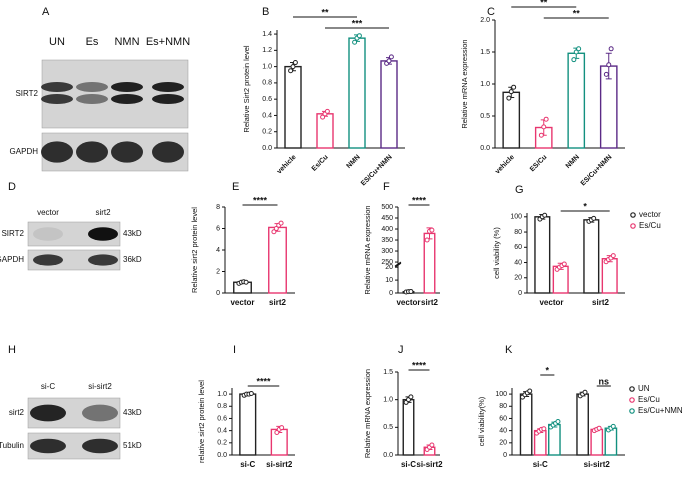 The width and height of the screenshot is (685, 478). I want to click on lane-label: sirt2, so click(103, 212).